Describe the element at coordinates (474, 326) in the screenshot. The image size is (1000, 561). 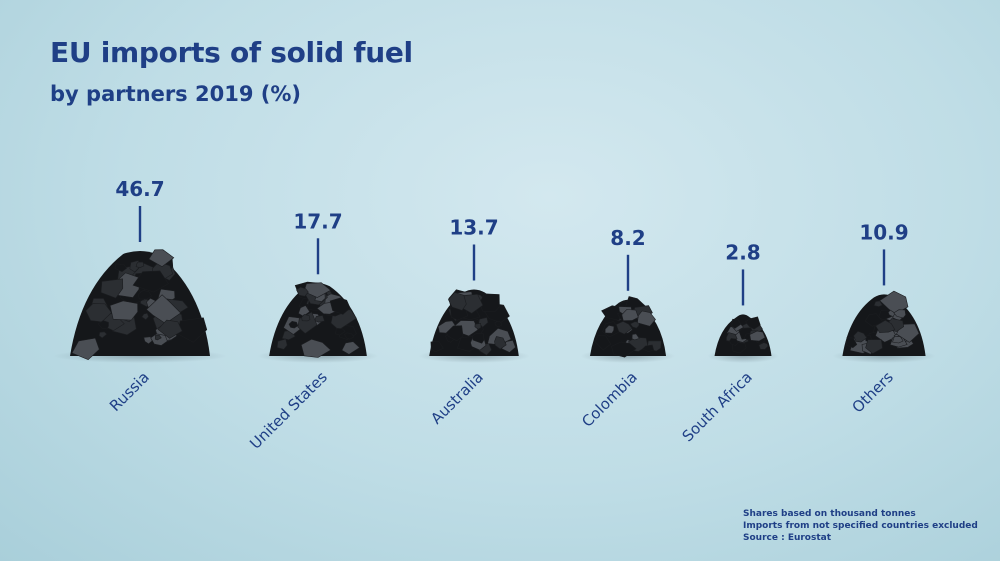
I see `coal-pile-australia` at that location.